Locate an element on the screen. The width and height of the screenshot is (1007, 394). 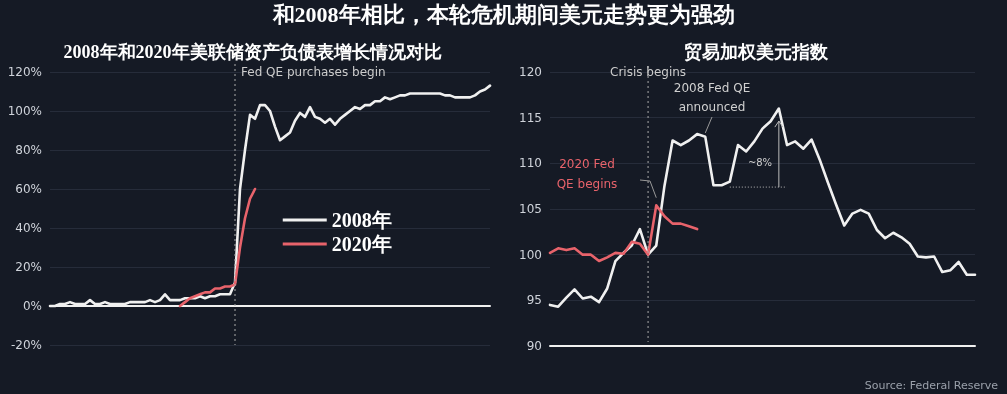
annotation: 2020 Fed QE begins is located at coordinates (587, 174).